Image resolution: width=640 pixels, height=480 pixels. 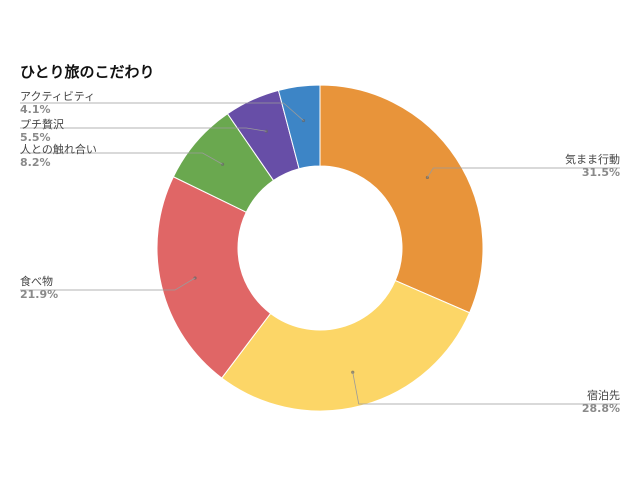 I want to click on label-name-アクティビティ: アクティビティ, so click(x=57, y=96).